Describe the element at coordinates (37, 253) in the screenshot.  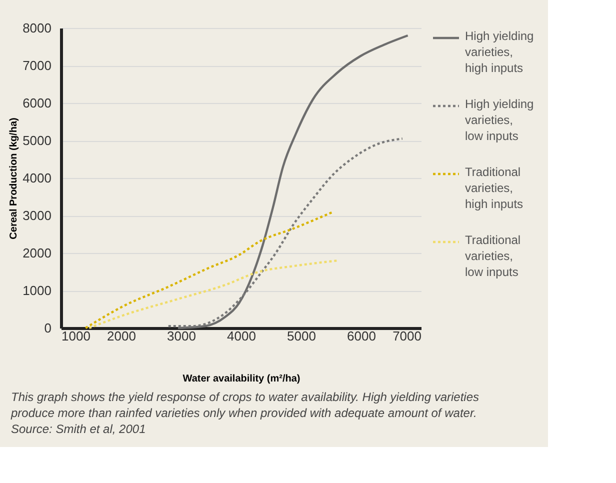
I see `y-tick-label: 2000` at that location.